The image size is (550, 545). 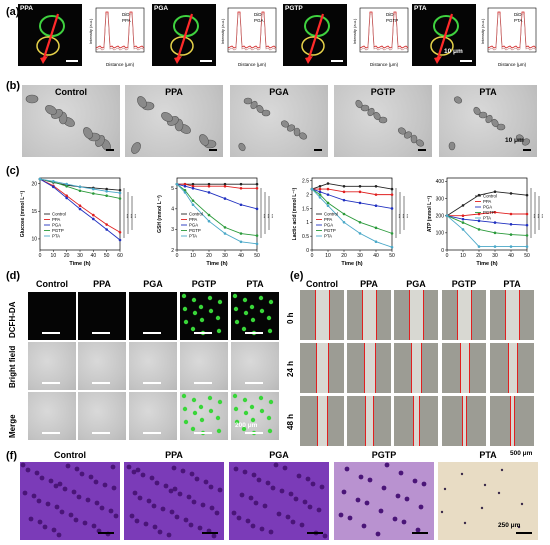 I want to click on y-tick-label: 0.5, so click(x=305, y=237).